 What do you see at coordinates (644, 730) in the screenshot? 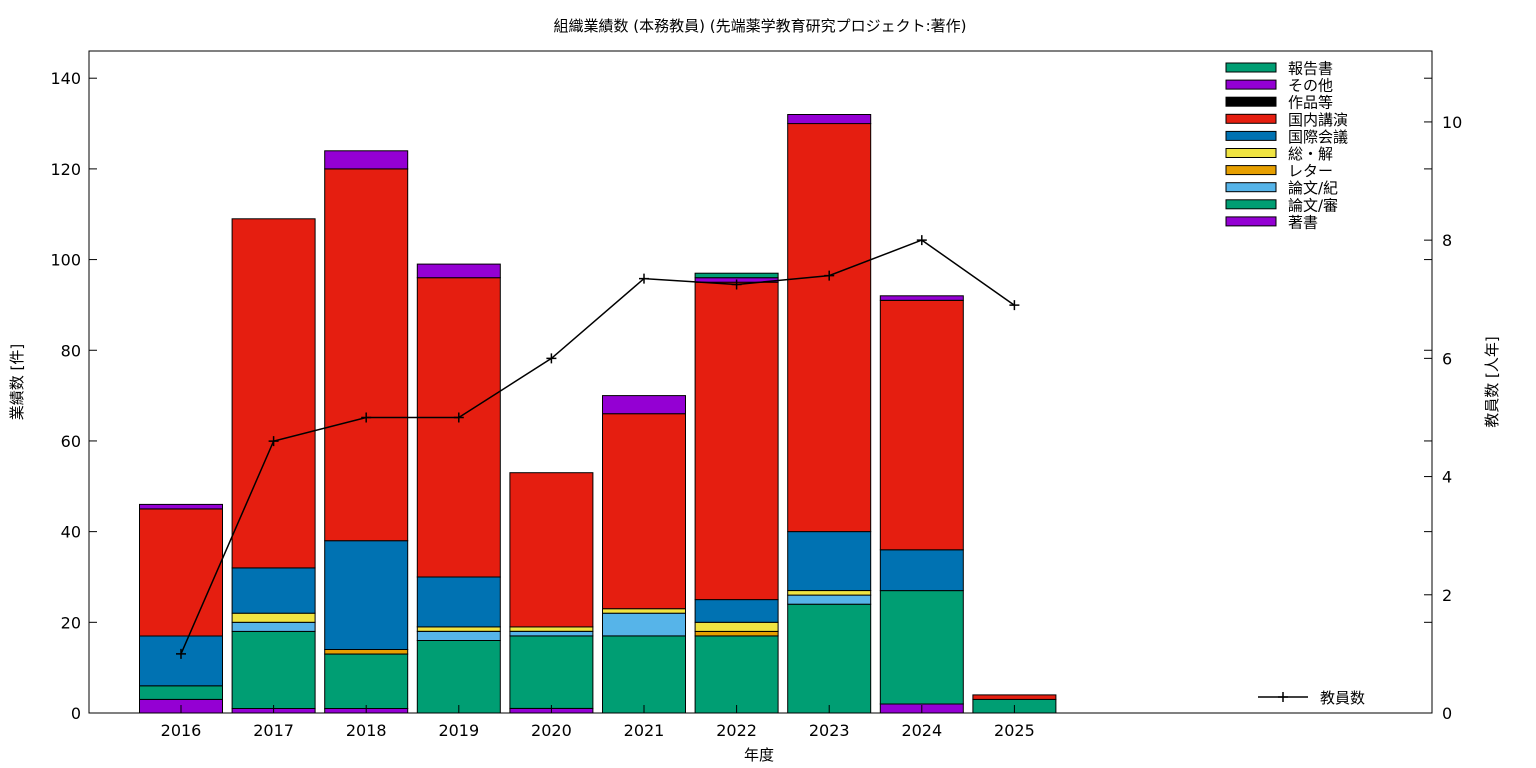
I see `x-tick-label: 2021` at bounding box center [644, 730].